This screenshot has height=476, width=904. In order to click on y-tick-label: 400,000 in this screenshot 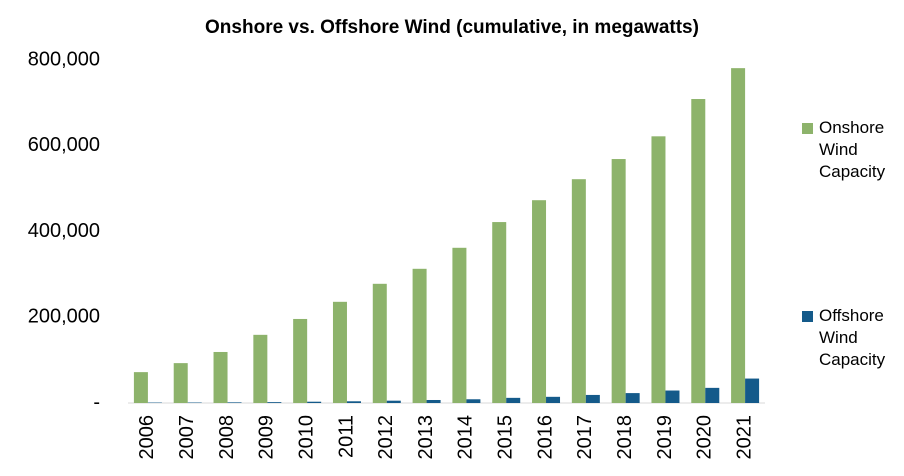, I will do `click(64, 231)`.